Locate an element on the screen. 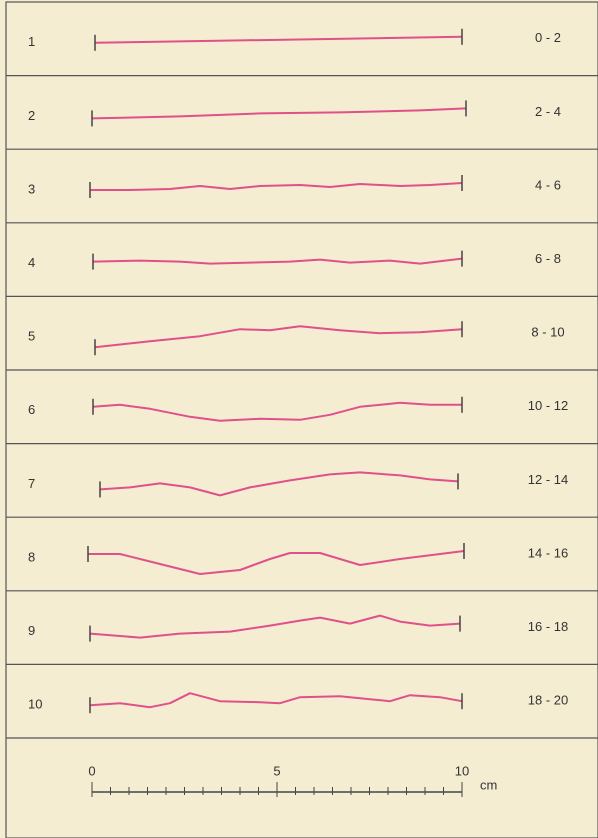 The width and height of the screenshot is (598, 838). row-range: 10 - 12 is located at coordinates (548, 405).